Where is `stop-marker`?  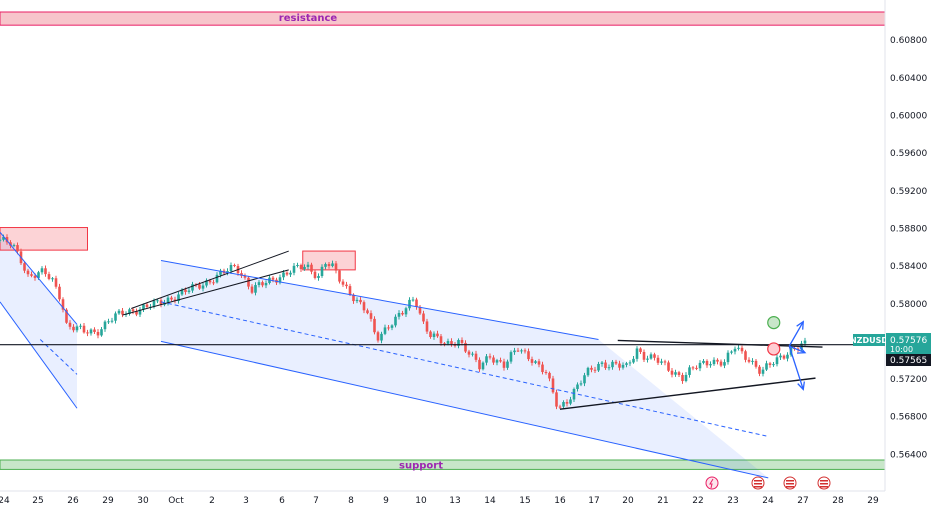
stop-marker is located at coordinates (774, 349).